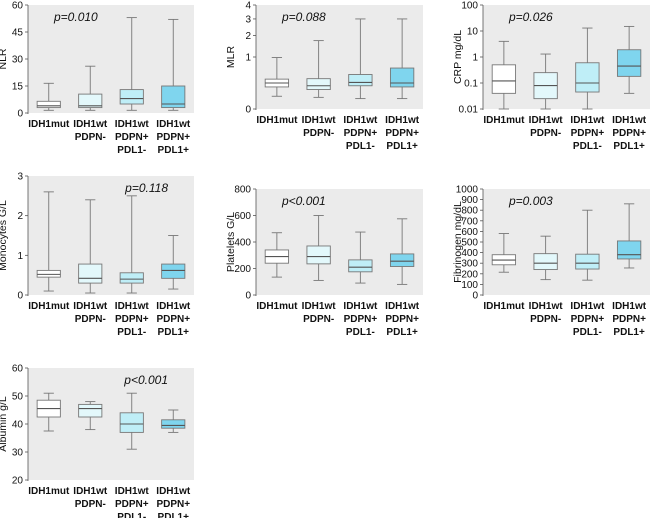 This screenshot has height=518, width=669. What do you see at coordinates (473, 32) in the screenshot?
I see `y-tick-label: 10` at bounding box center [473, 32].